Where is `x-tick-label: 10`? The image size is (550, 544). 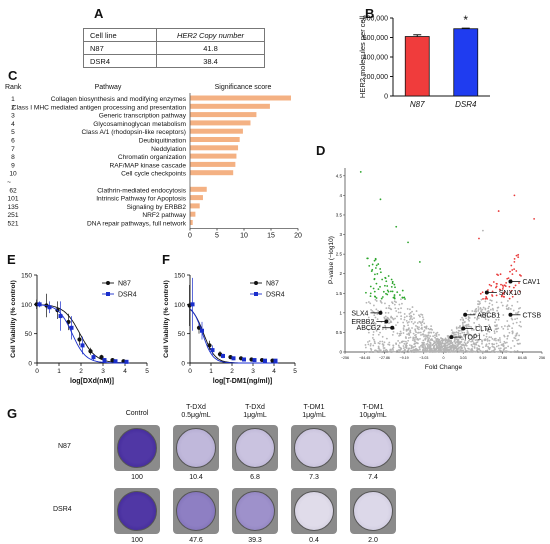 x-tick-label: 10 is located at coordinates (244, 236).